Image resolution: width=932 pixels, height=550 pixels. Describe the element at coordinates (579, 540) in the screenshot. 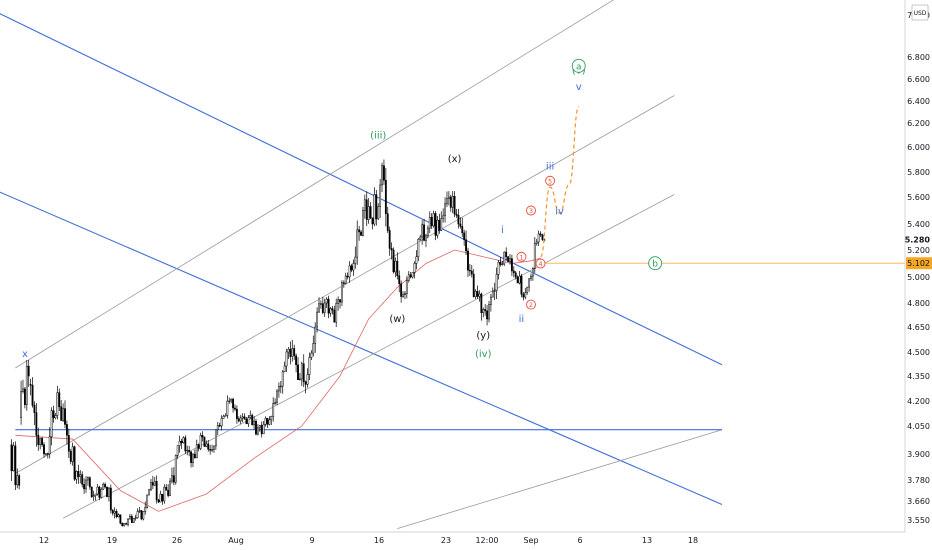

I see `x-tick-label: 6` at that location.